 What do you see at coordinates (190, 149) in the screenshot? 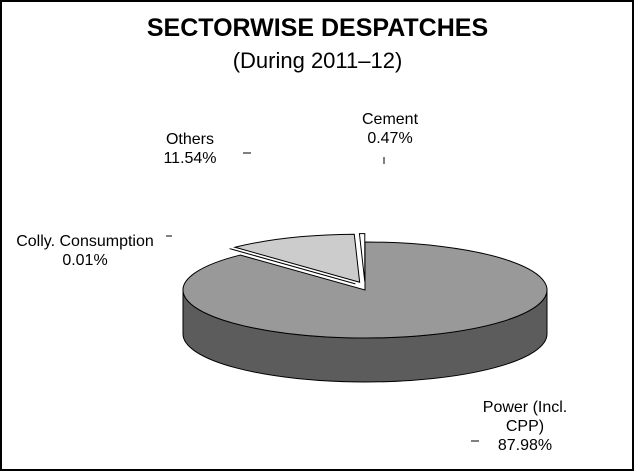
I see `slice-label: Others 11.54%` at bounding box center [190, 149].